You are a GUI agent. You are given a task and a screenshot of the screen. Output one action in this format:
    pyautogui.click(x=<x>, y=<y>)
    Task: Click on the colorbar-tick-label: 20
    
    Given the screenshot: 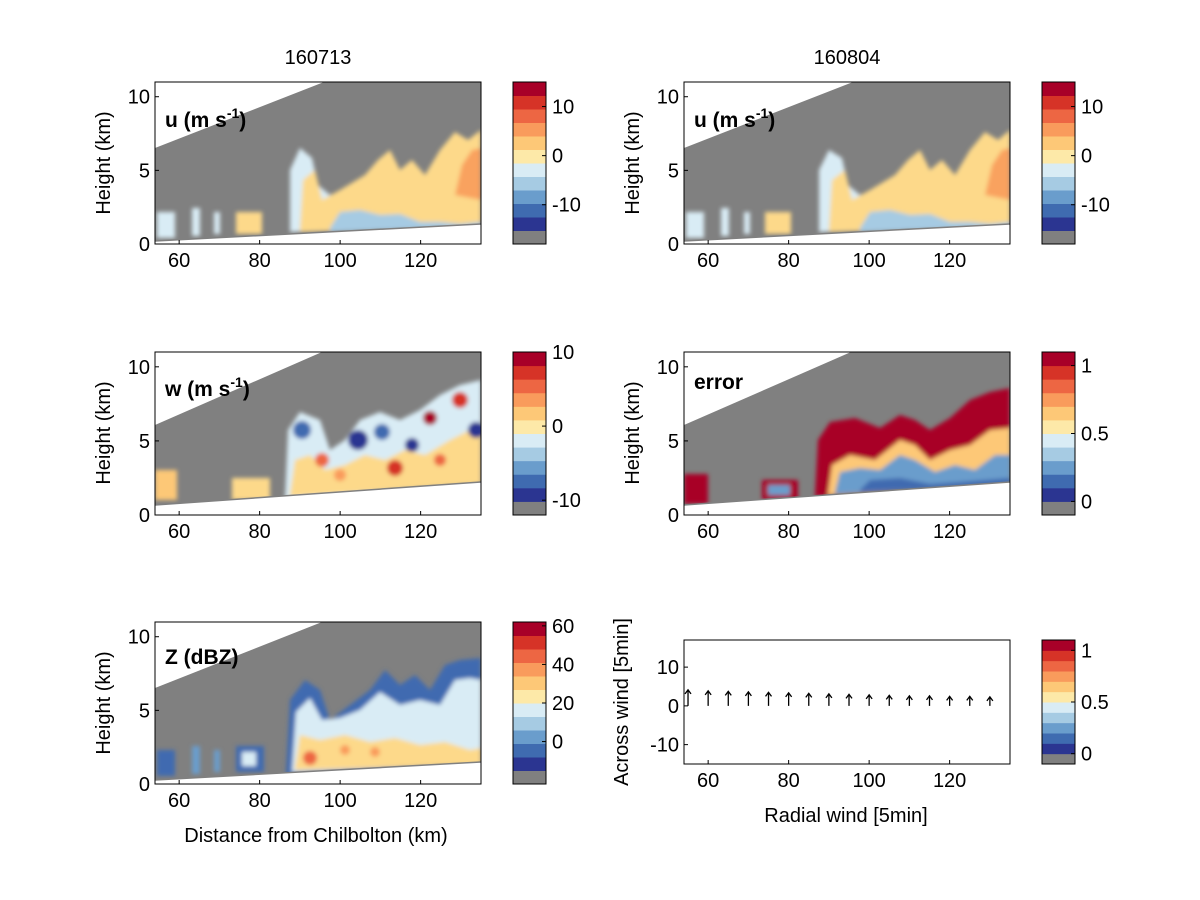 What is the action you would take?
    pyautogui.click(x=563, y=704)
    